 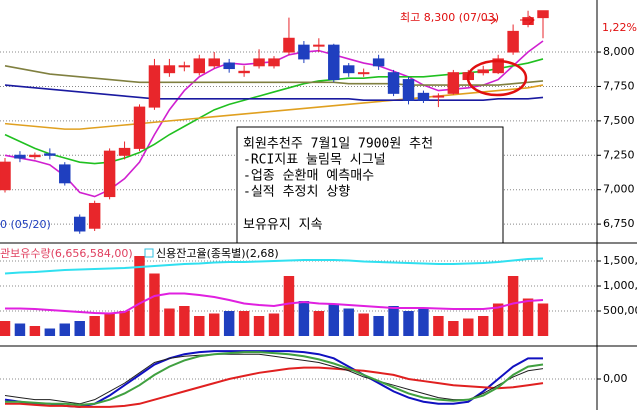 What do you see at coordinates (217, 253) in the screenshot?
I see `legend-entry: 신용잔고율(종목별)(2,68)` at bounding box center [217, 253].